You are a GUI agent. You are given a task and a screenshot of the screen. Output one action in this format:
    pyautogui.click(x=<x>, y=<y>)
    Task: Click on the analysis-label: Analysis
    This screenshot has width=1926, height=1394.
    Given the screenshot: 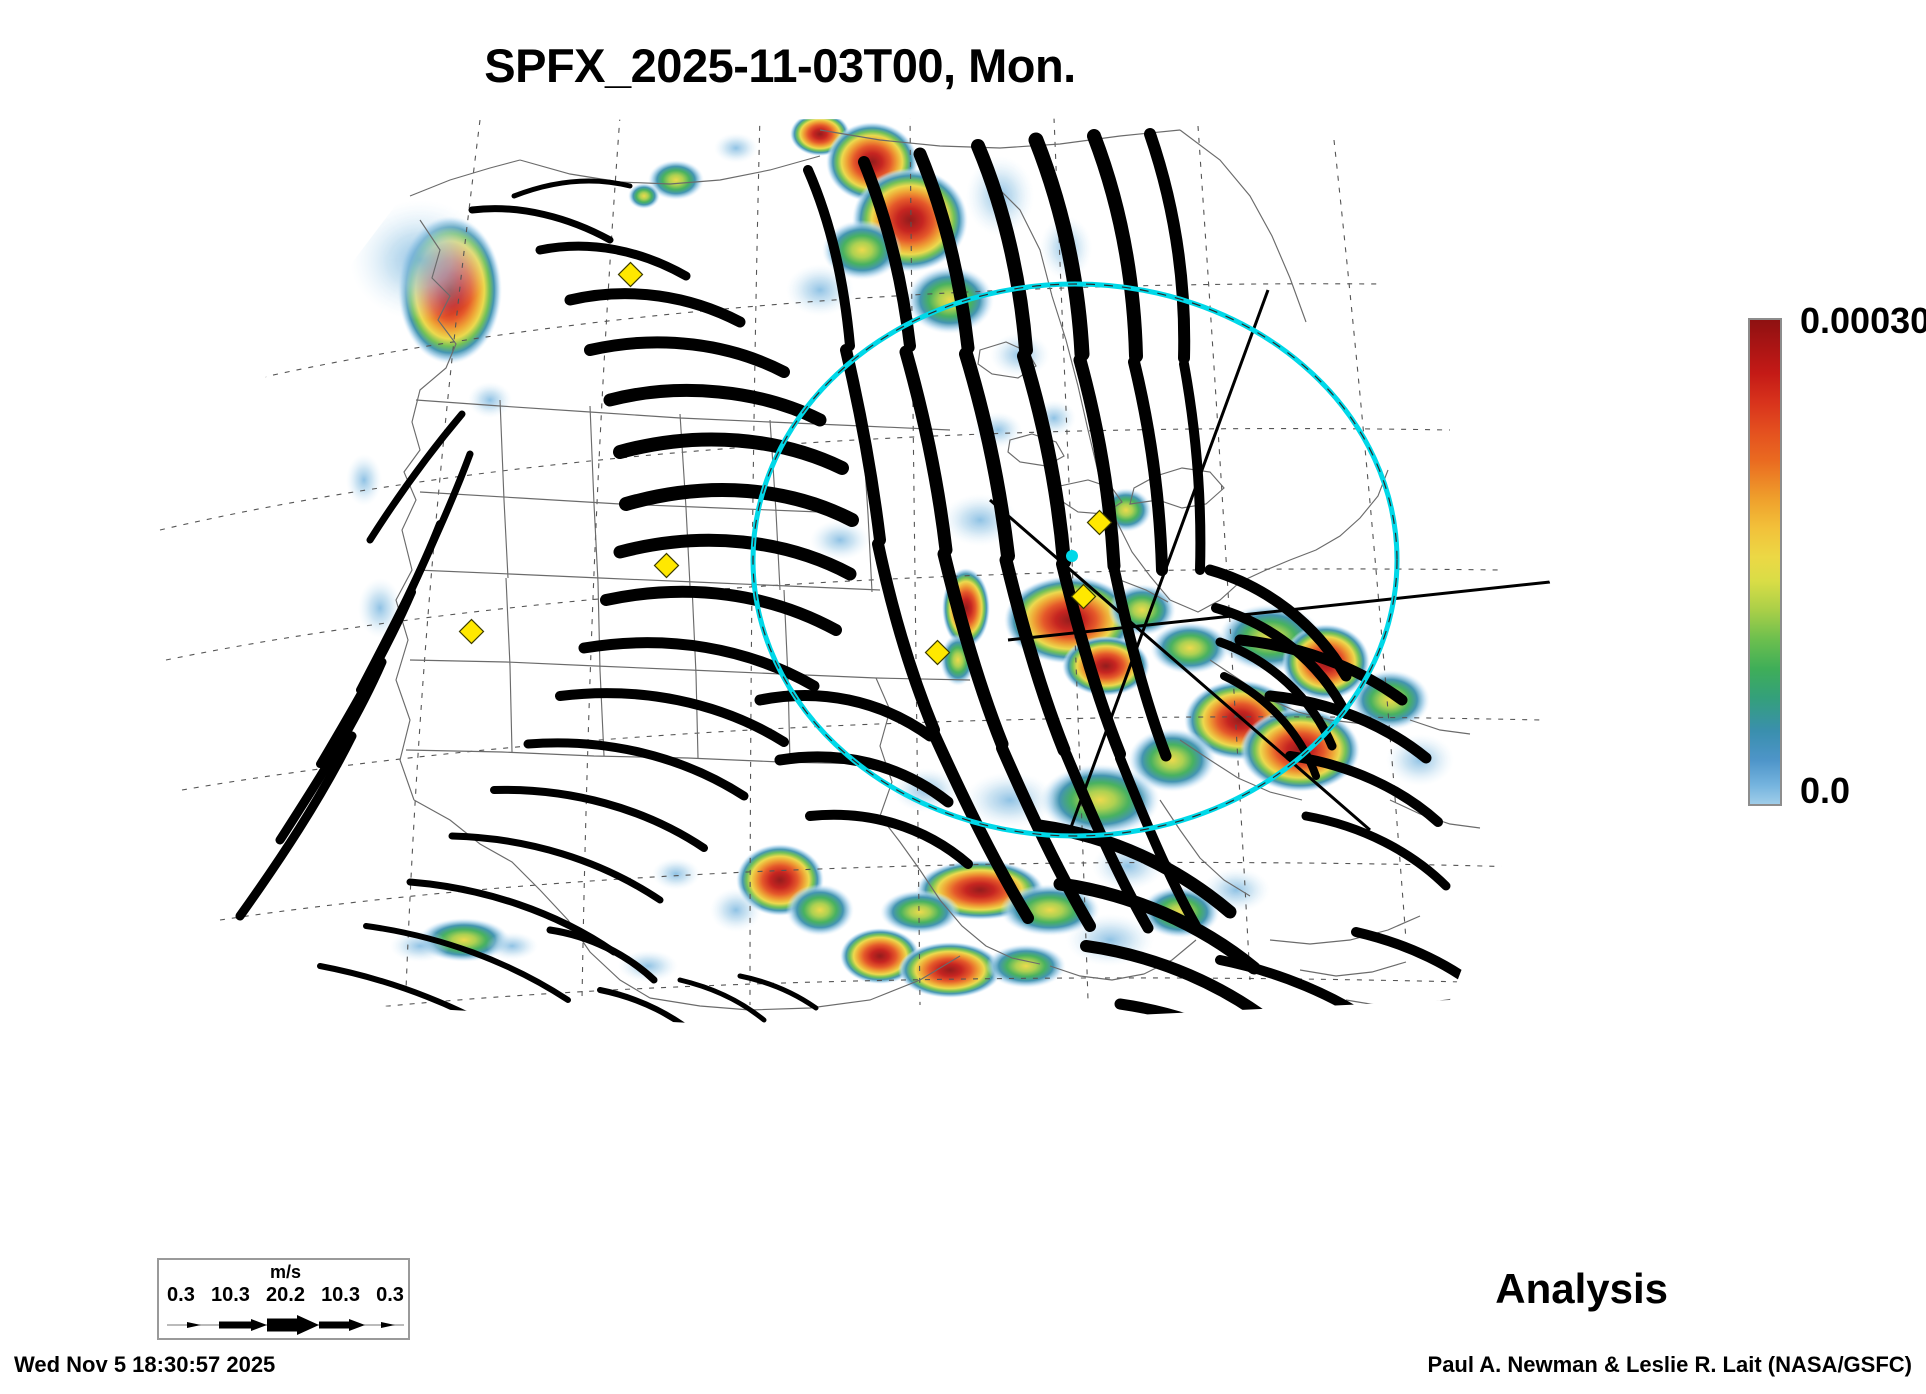 What is the action you would take?
    pyautogui.click(x=1581, y=1288)
    